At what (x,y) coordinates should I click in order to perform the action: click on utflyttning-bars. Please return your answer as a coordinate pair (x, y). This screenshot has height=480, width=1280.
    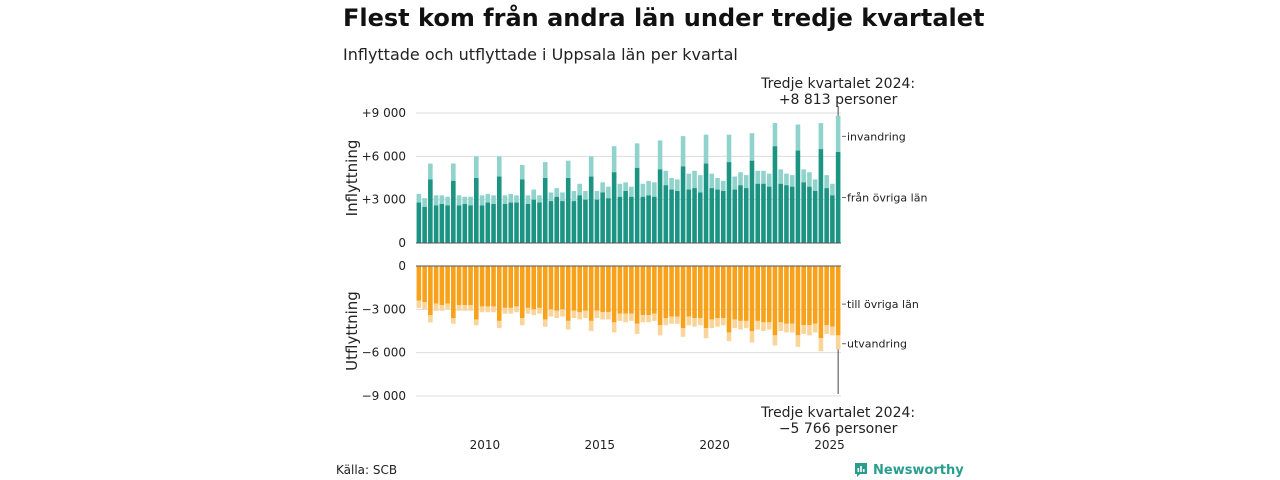
    Looking at the image, I should click on (628, 309).